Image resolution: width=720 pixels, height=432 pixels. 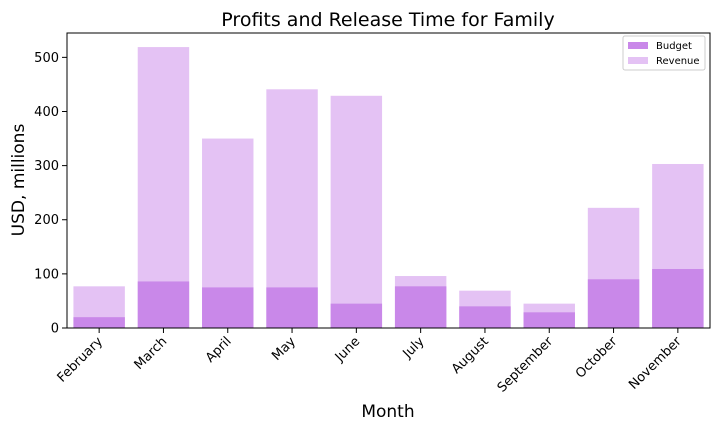 I want to click on x-tick-label: August, so click(x=470, y=355).